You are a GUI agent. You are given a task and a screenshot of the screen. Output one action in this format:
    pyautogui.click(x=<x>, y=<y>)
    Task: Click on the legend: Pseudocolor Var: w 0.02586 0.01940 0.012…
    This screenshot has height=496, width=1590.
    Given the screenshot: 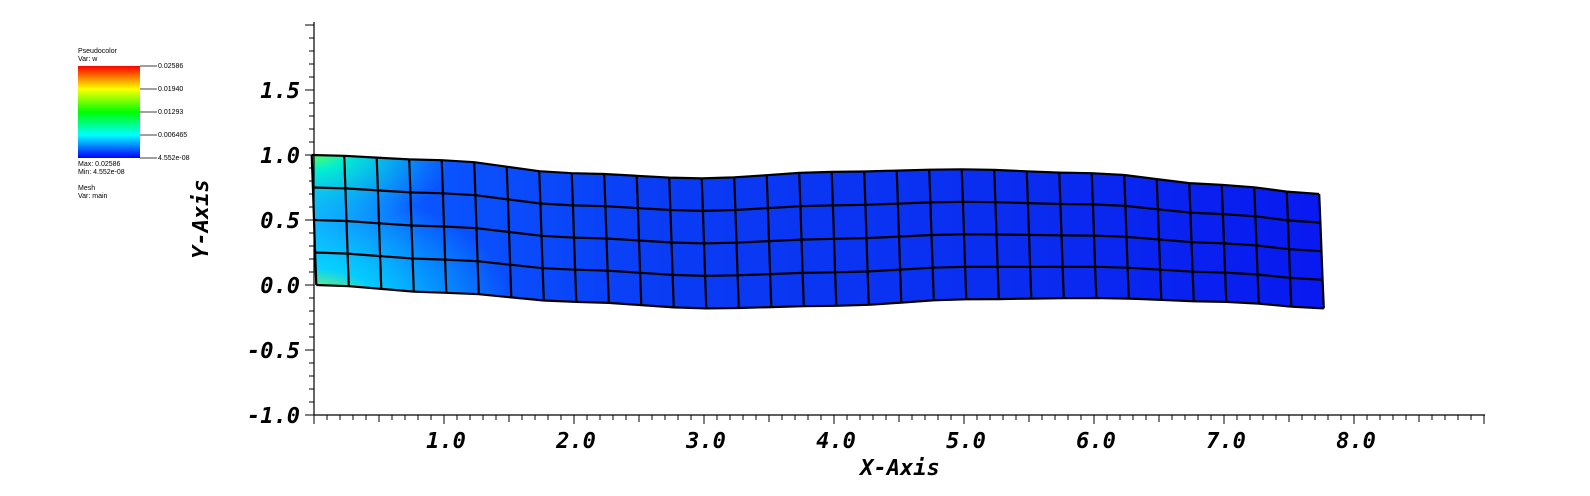 What is the action you would take?
    pyautogui.click(x=134, y=124)
    